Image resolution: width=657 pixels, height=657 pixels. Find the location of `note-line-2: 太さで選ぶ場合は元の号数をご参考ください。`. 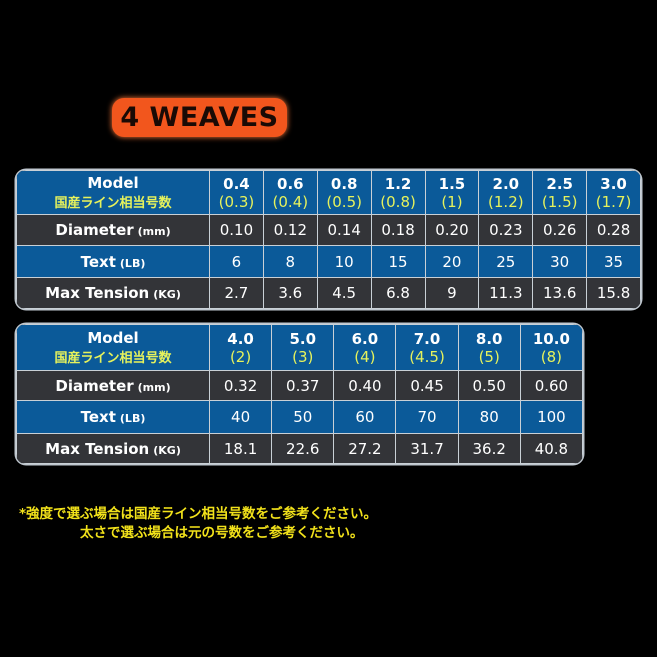

note-line-2: 太さで選ぶ場合は元の号数をご参考ください。 is located at coordinates (222, 533).